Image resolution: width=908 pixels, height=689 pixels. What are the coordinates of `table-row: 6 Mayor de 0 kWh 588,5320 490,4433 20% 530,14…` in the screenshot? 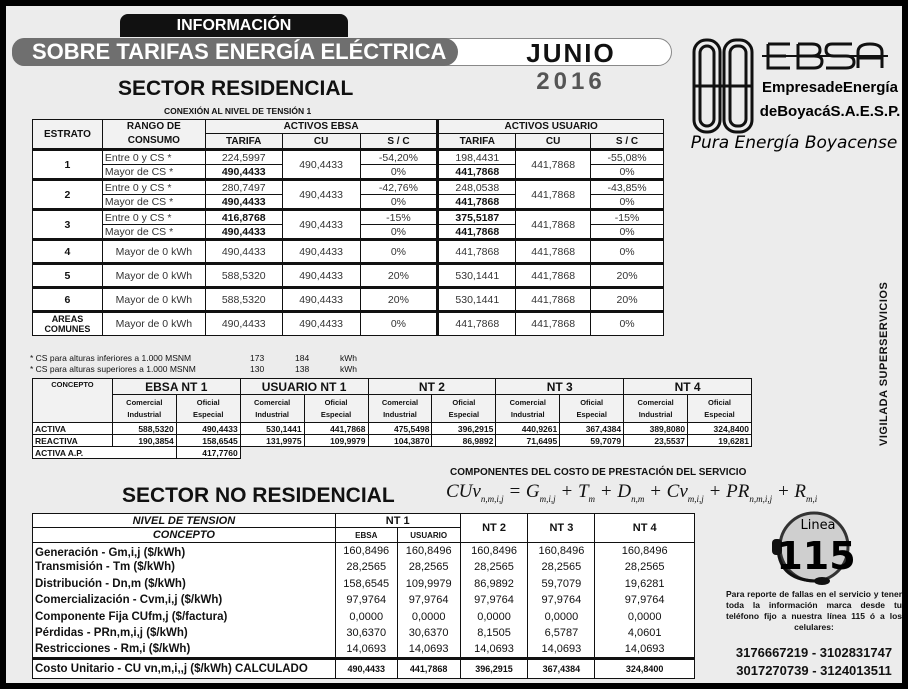 It's located at (348, 299).